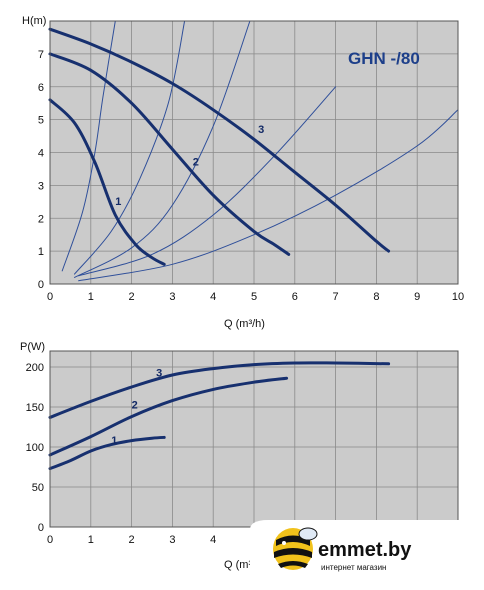  I want to click on chart-title: GHN -/80, so click(384, 58).